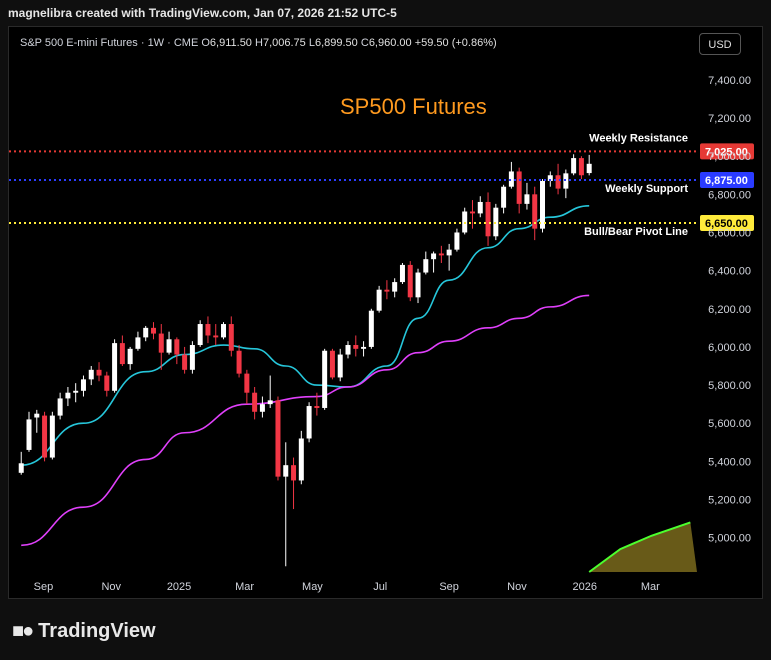  What do you see at coordinates (84, 631) in the screenshot?
I see `tradingview-logo: ■● TradingView` at bounding box center [84, 631].